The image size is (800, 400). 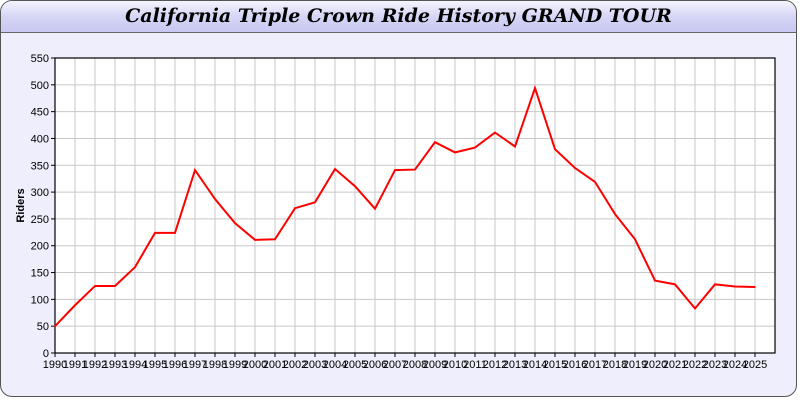 I want to click on x-tick-label: 2001, so click(x=275, y=365).